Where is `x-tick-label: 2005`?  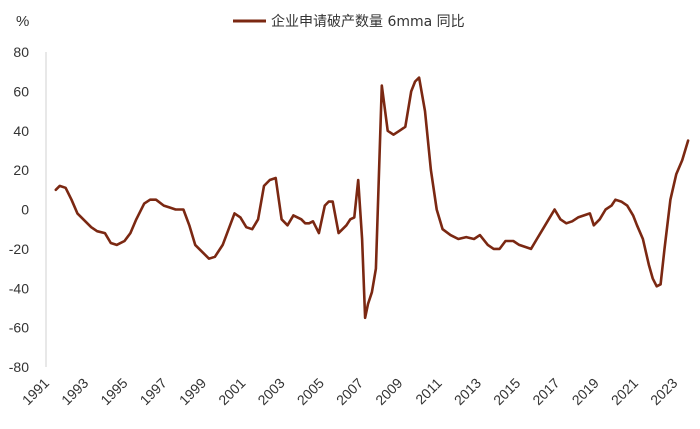 x-tick-label: 2005 is located at coordinates (310, 391).